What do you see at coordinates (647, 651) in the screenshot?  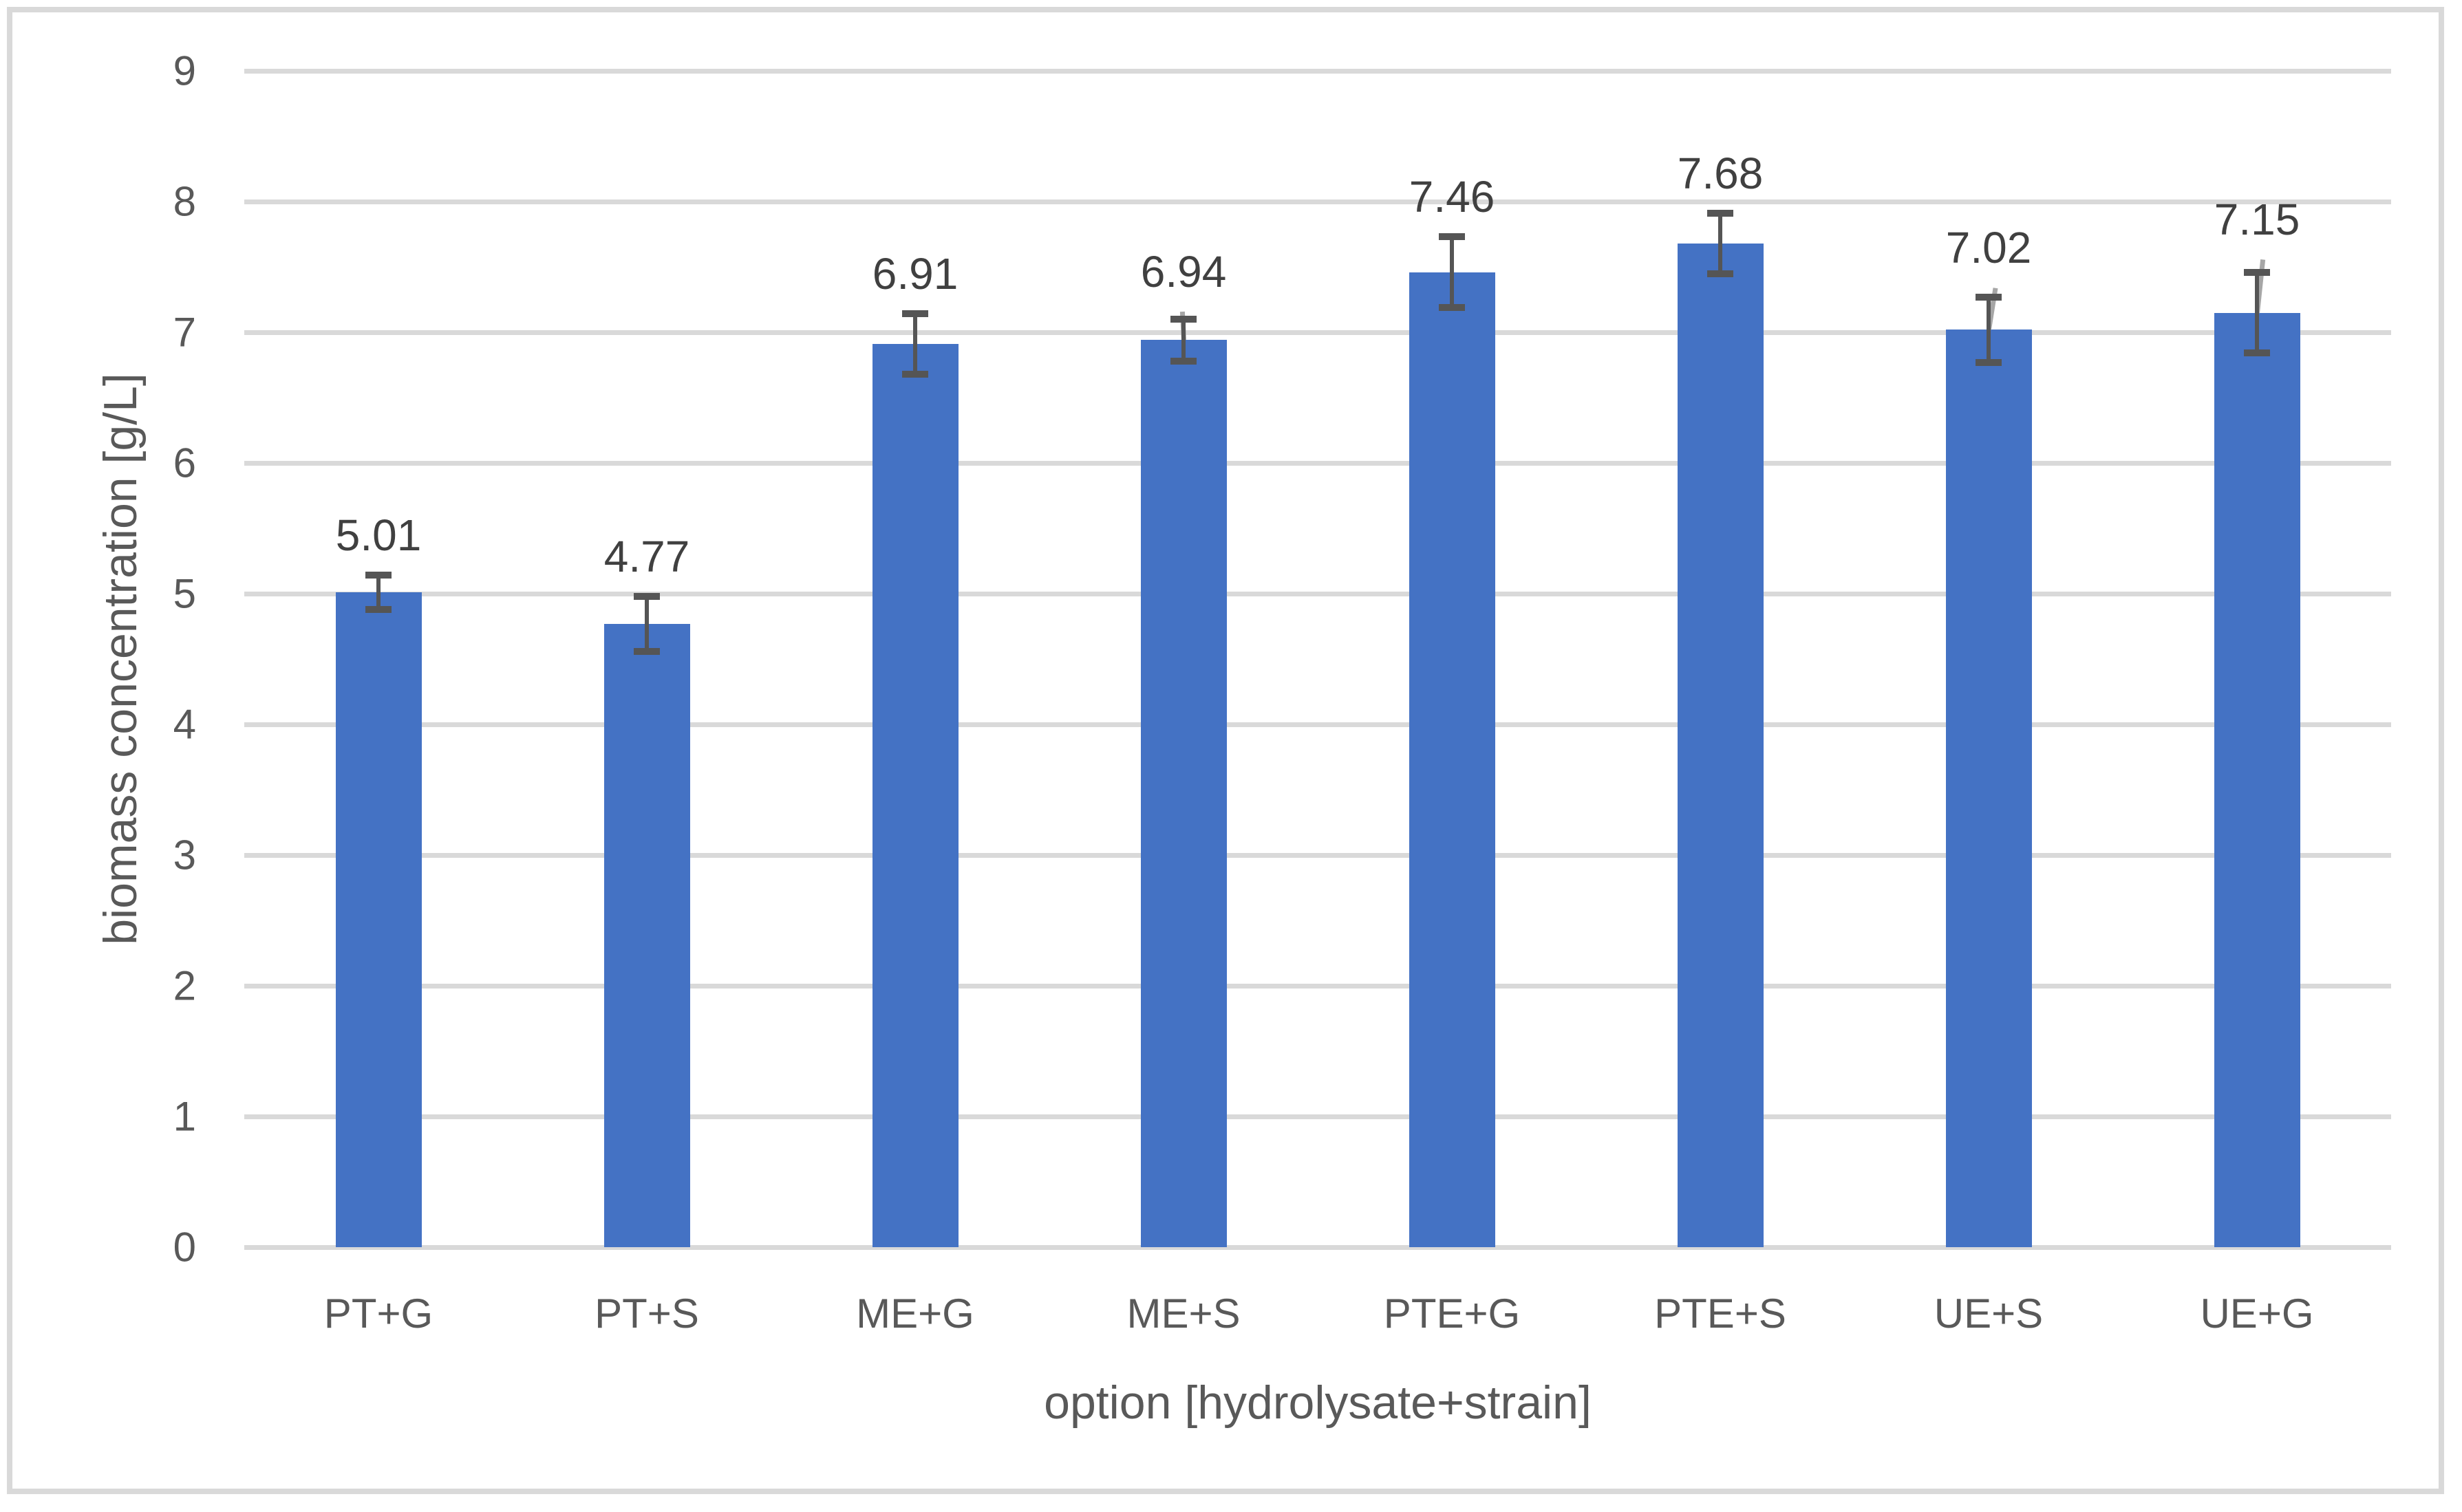 I see `error-bar-bottom-cap-PT+S` at bounding box center [647, 651].